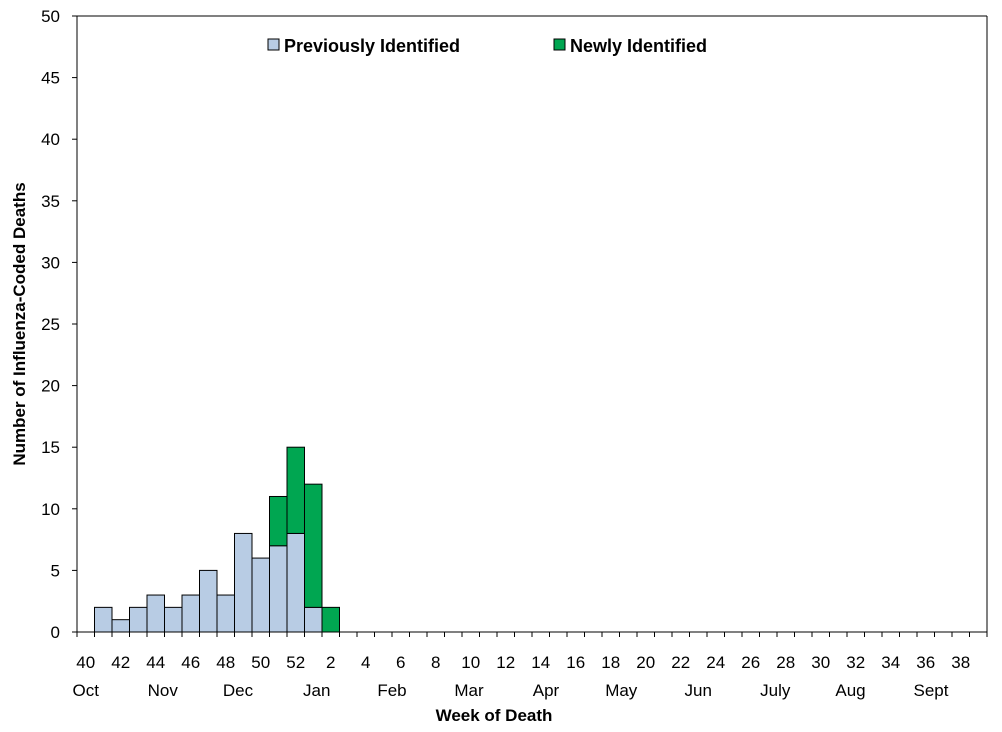 The width and height of the screenshot is (1002, 732). What do you see at coordinates (469, 690) in the screenshot?
I see `month-label: Mar` at bounding box center [469, 690].